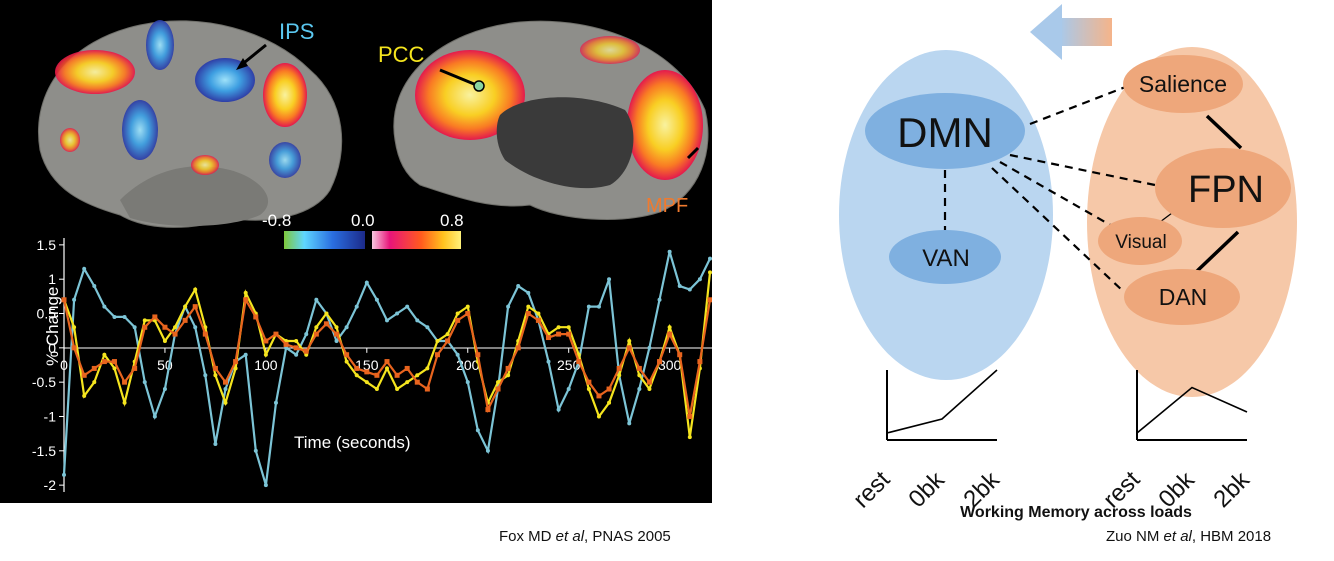 Image resolution: width=1334 pixels, height=561 pixels. What do you see at coordinates (1079, 105) in the screenshot?
I see `dmn-salience-link` at bounding box center [1079, 105].